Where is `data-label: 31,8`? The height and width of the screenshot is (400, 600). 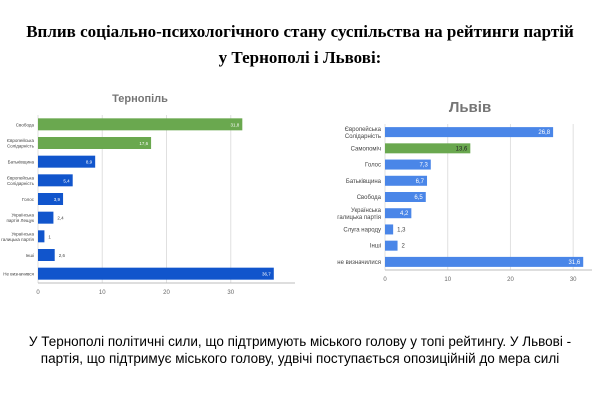
data-label: 31,8 is located at coordinates (235, 124).